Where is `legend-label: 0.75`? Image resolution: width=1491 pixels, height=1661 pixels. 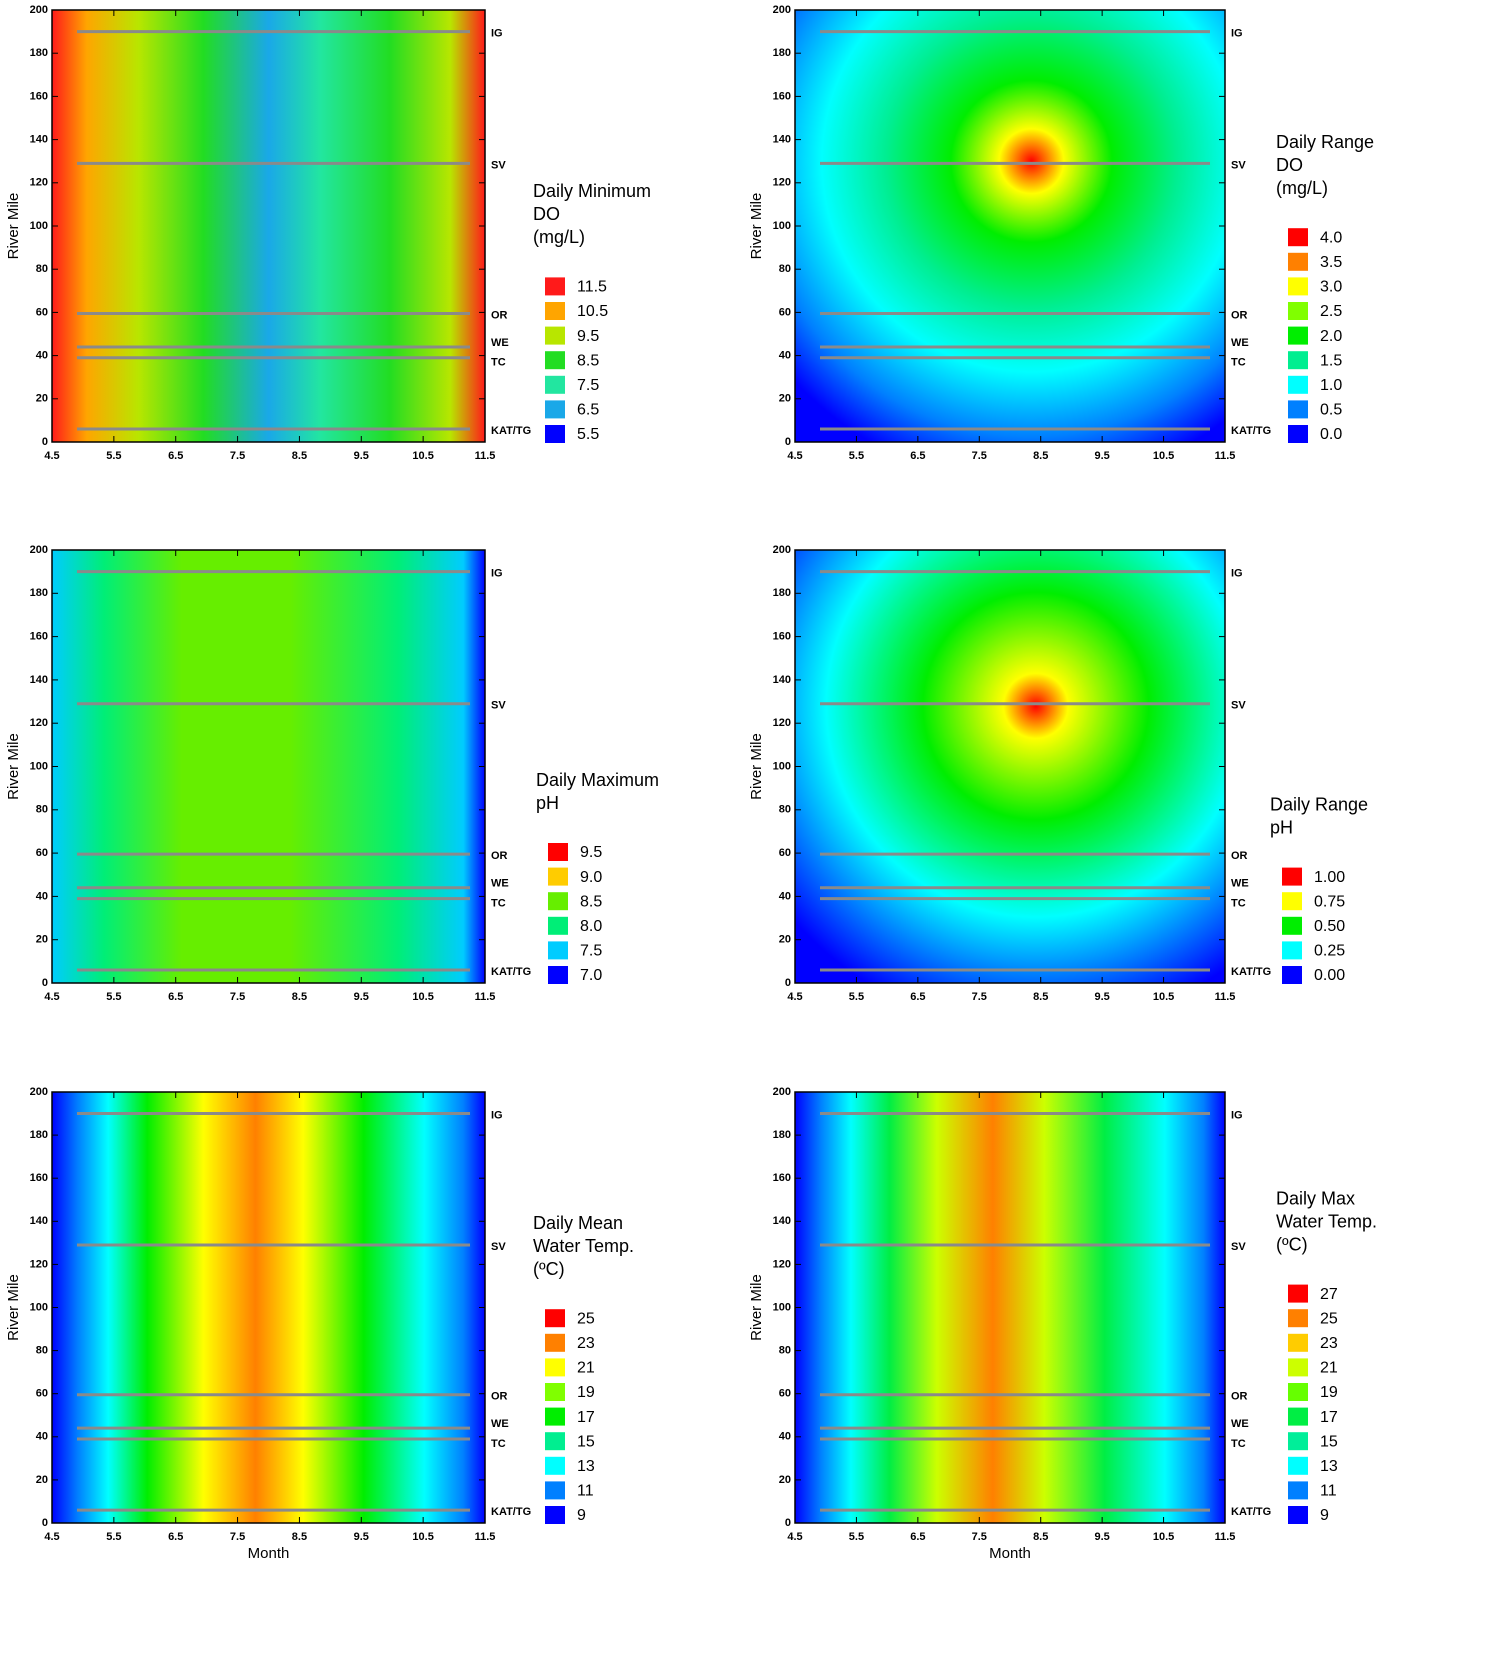
legend-label: 0.75 is located at coordinates (1329, 901).